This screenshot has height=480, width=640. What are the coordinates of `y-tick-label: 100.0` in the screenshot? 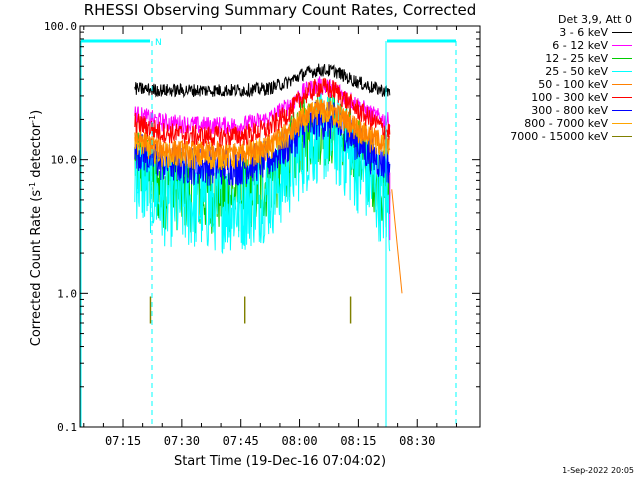 It's located at (60, 26).